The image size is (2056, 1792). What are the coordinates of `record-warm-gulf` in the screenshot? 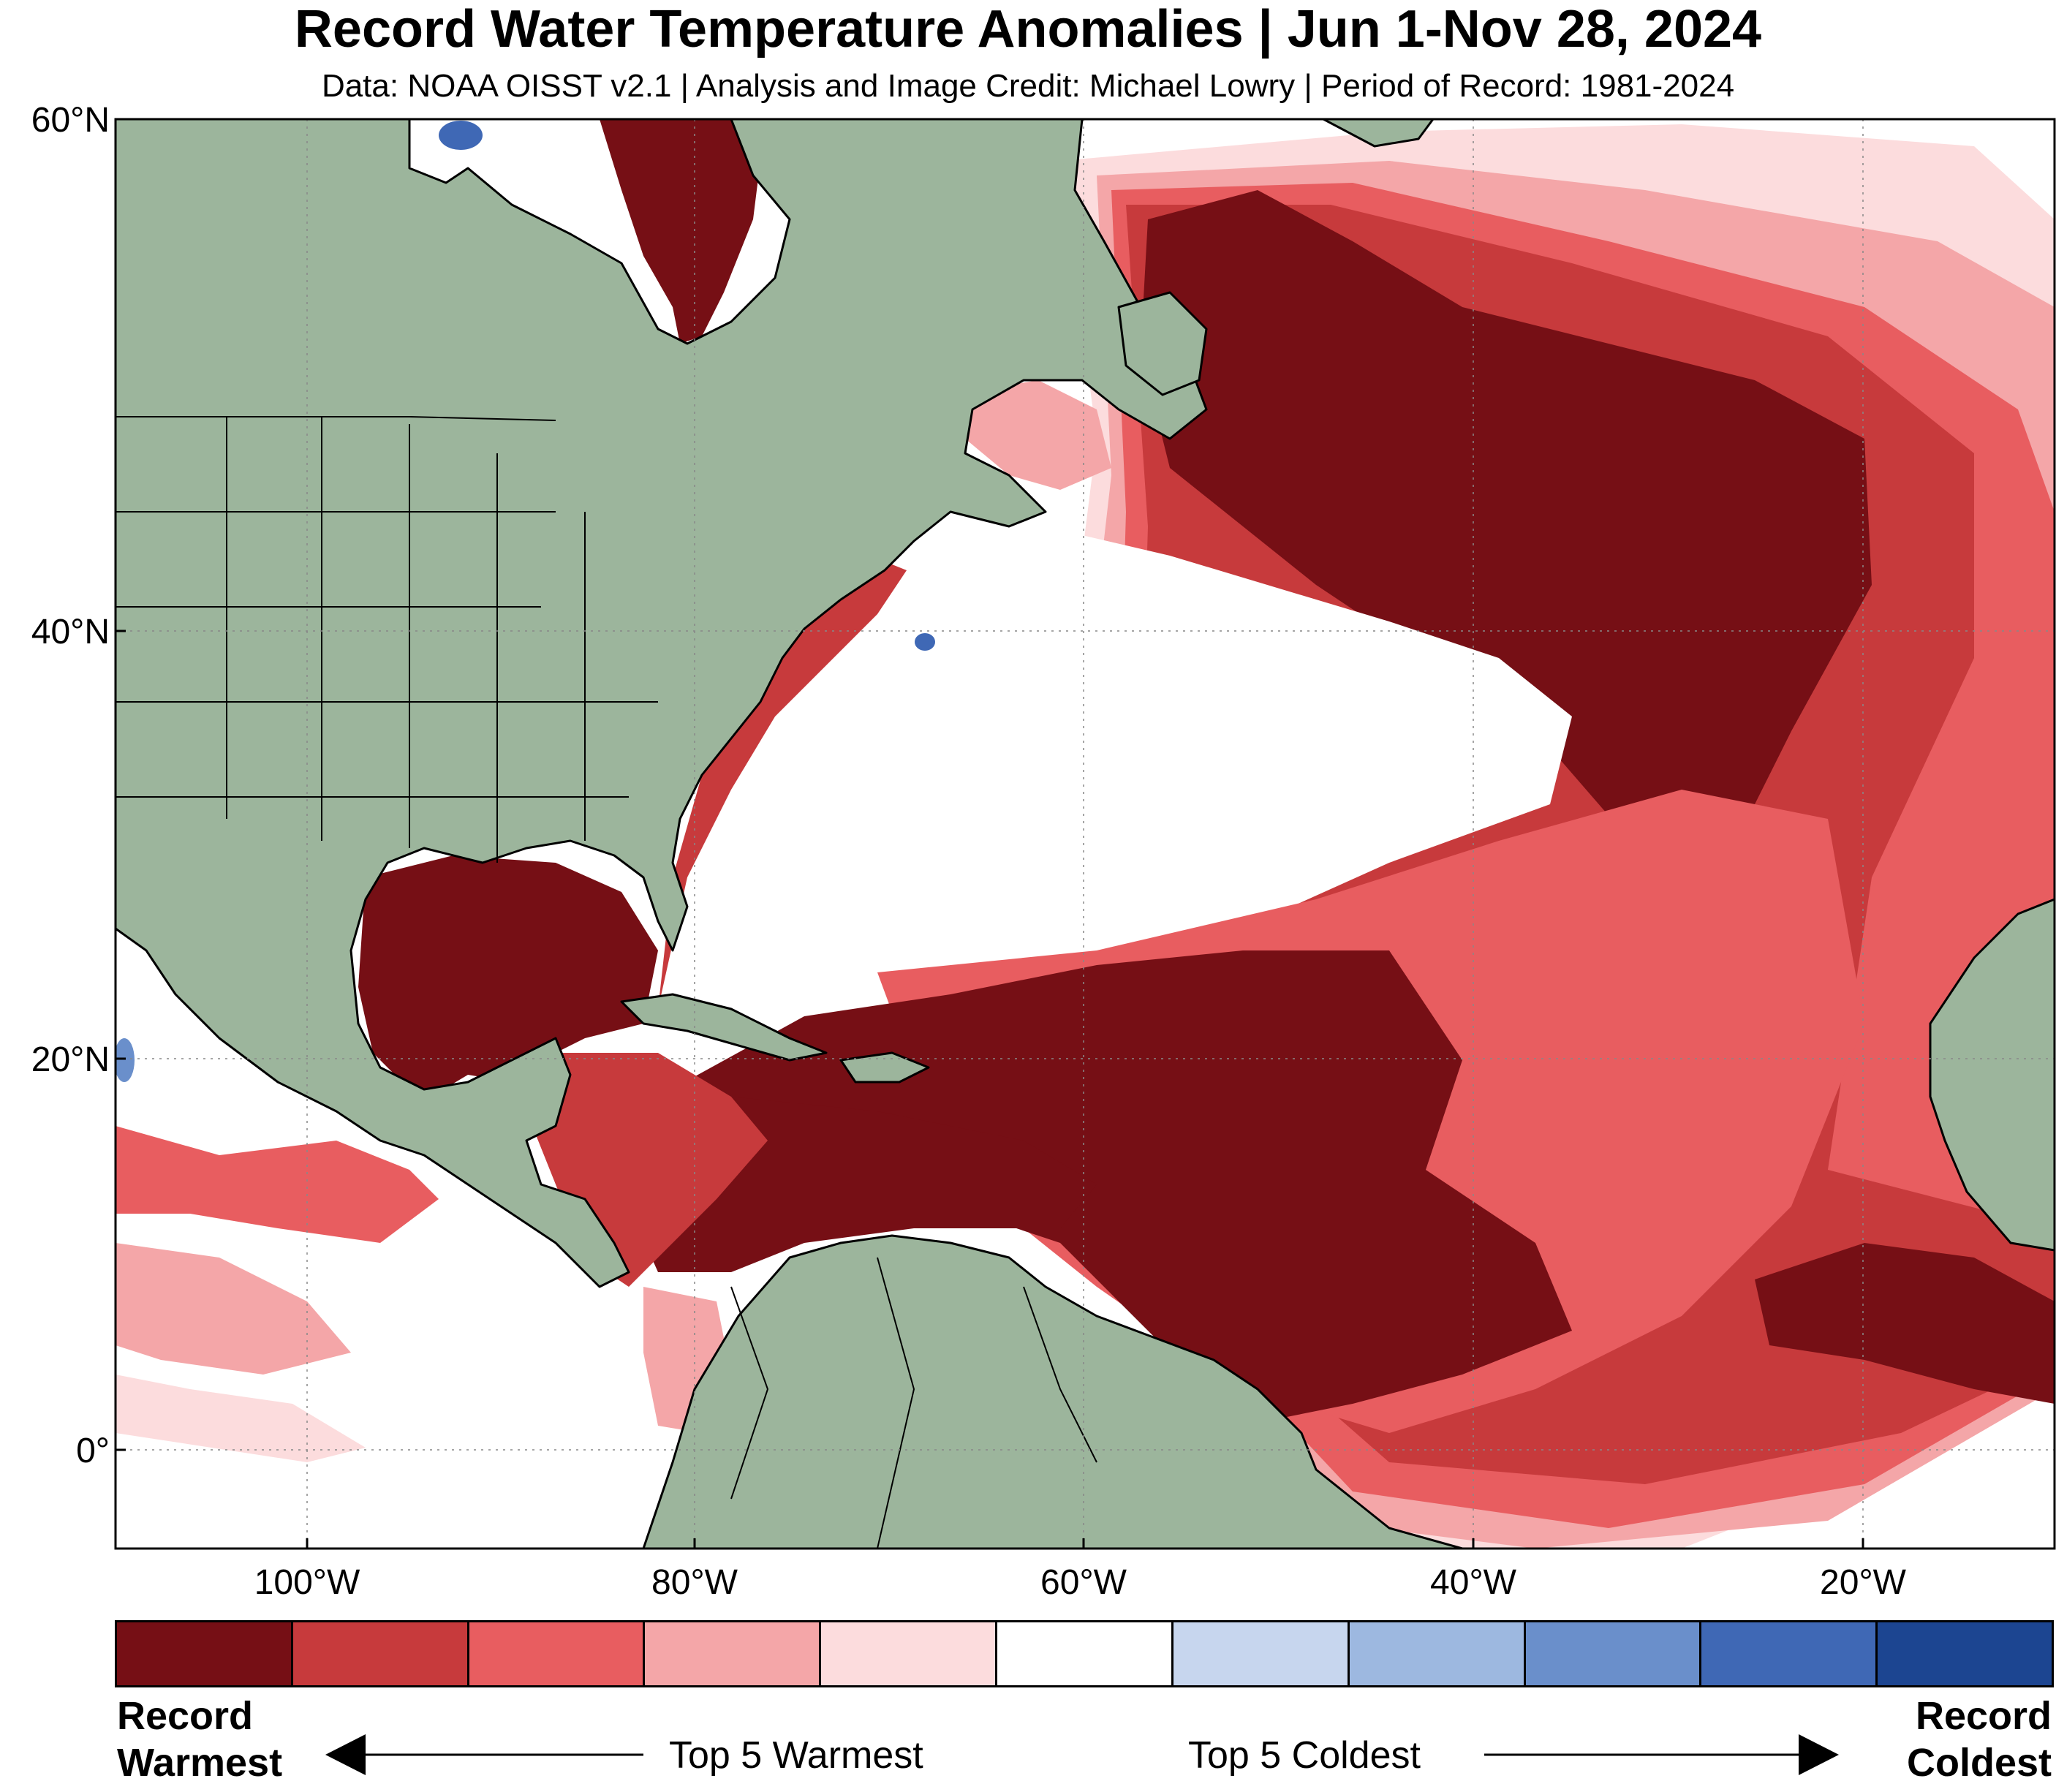 It's located at (508, 976).